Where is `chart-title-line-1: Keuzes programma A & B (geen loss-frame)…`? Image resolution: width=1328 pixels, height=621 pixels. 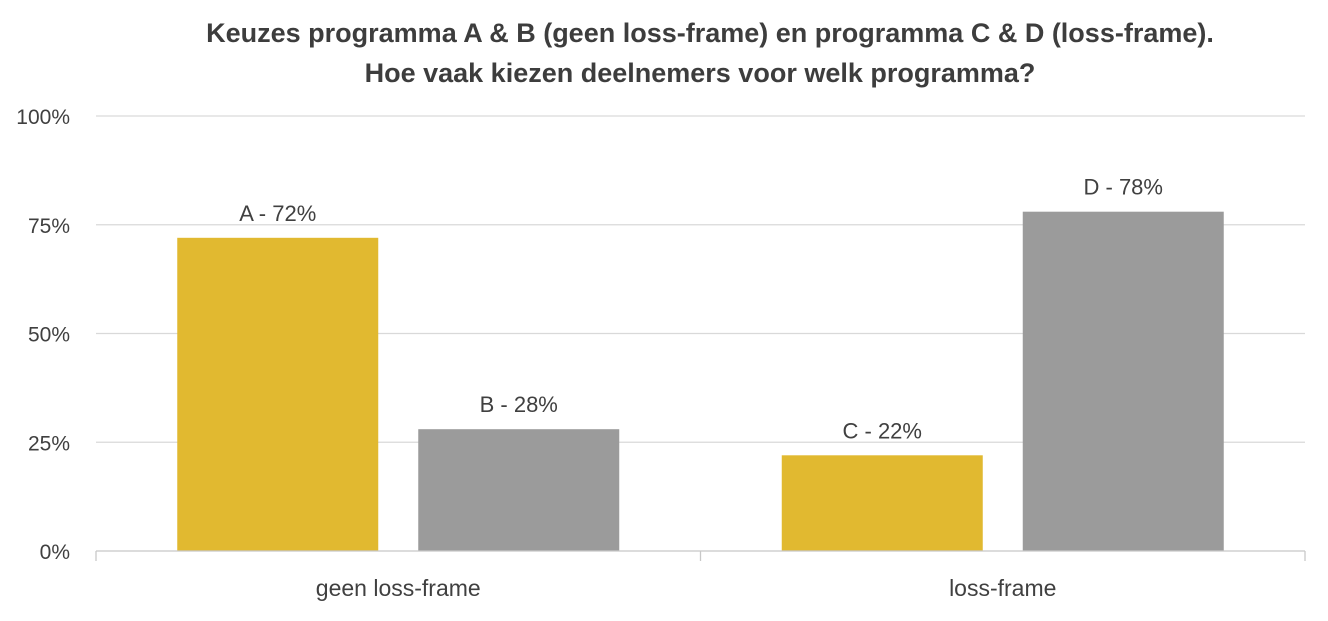
chart-title-line-1: Keuzes programma A & B (geen loss-frame)… is located at coordinates (710, 33).